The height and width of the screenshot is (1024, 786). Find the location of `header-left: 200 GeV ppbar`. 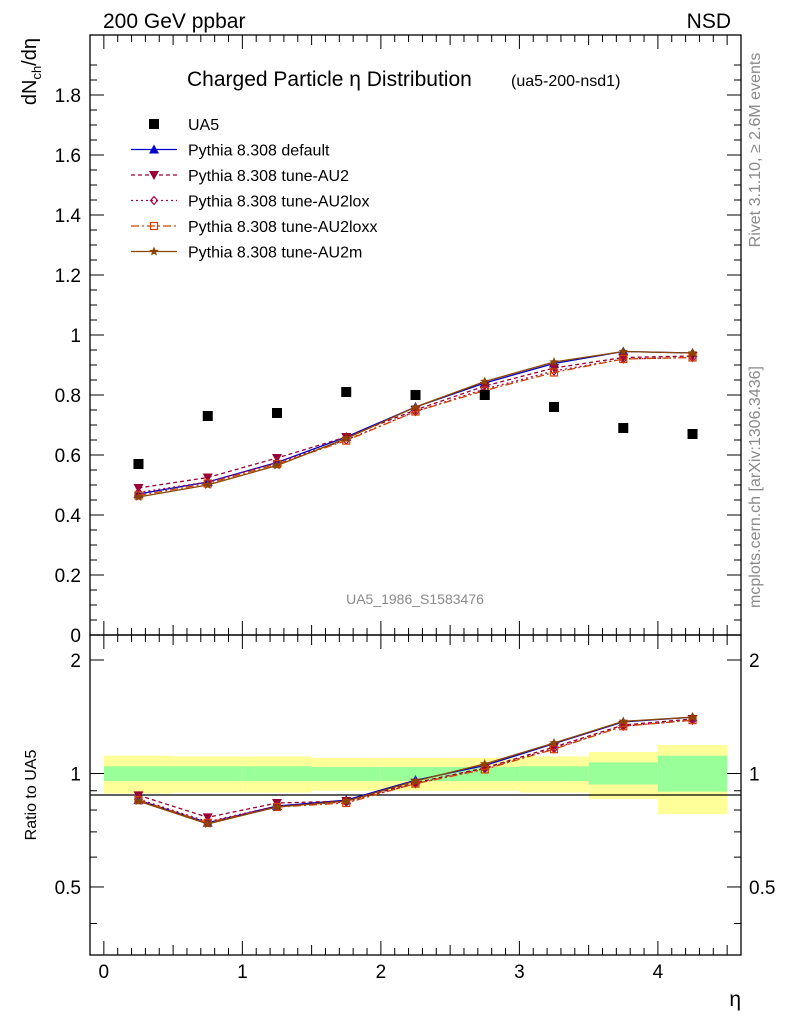

header-left: 200 GeV ppbar is located at coordinates (174, 21).